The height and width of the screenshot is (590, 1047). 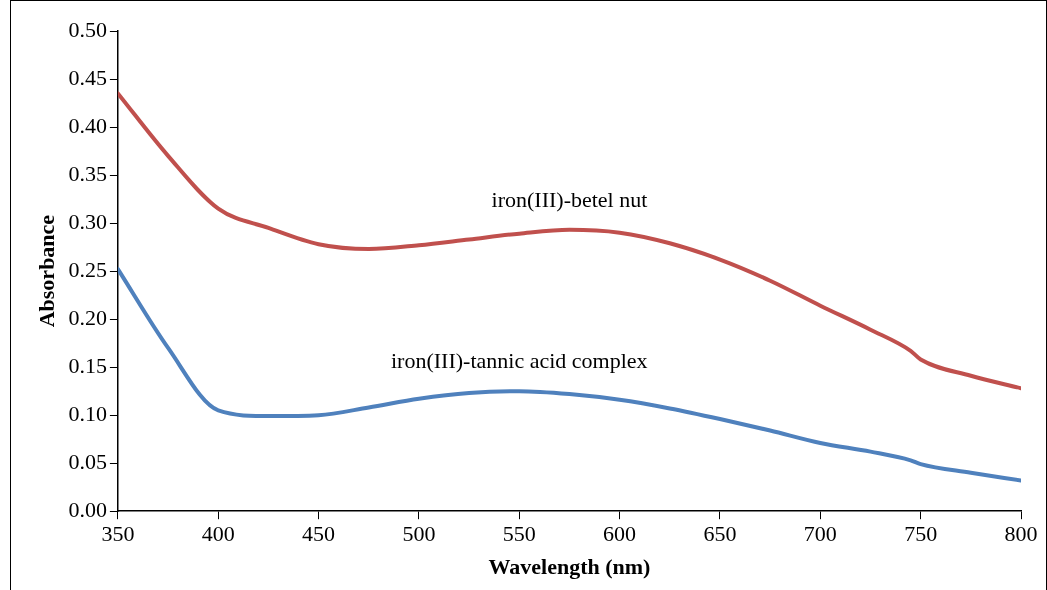 What do you see at coordinates (820, 534) in the screenshot?
I see `x-tick-label: 700` at bounding box center [820, 534].